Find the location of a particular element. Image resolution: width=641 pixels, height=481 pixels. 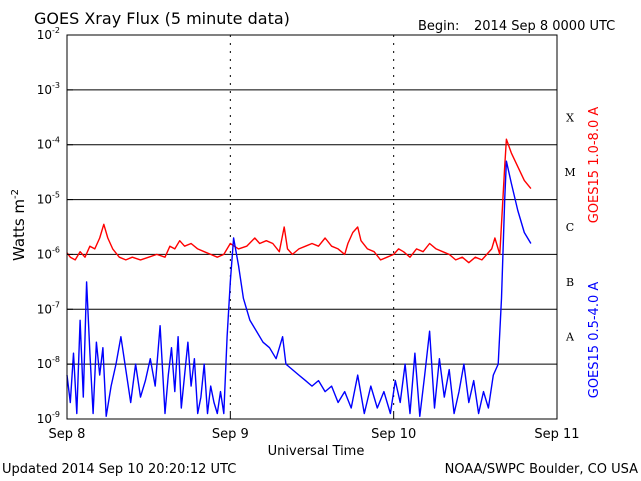

y-tick-label: 10⁻⁴ is located at coordinates (48, 144).